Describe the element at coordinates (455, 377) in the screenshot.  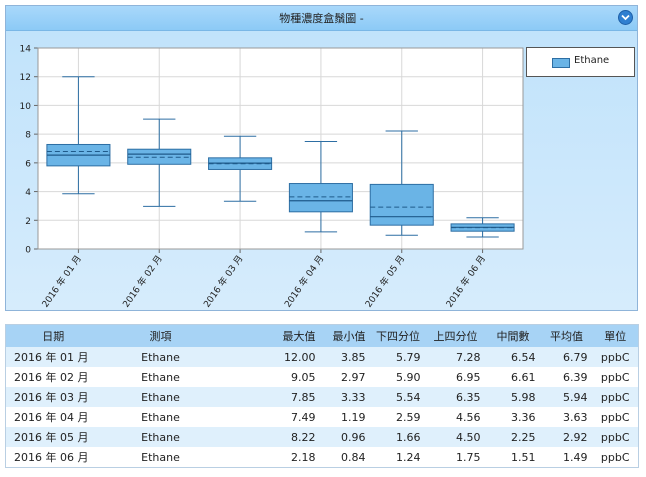
I see `cell-q3: 6.95` at that location.